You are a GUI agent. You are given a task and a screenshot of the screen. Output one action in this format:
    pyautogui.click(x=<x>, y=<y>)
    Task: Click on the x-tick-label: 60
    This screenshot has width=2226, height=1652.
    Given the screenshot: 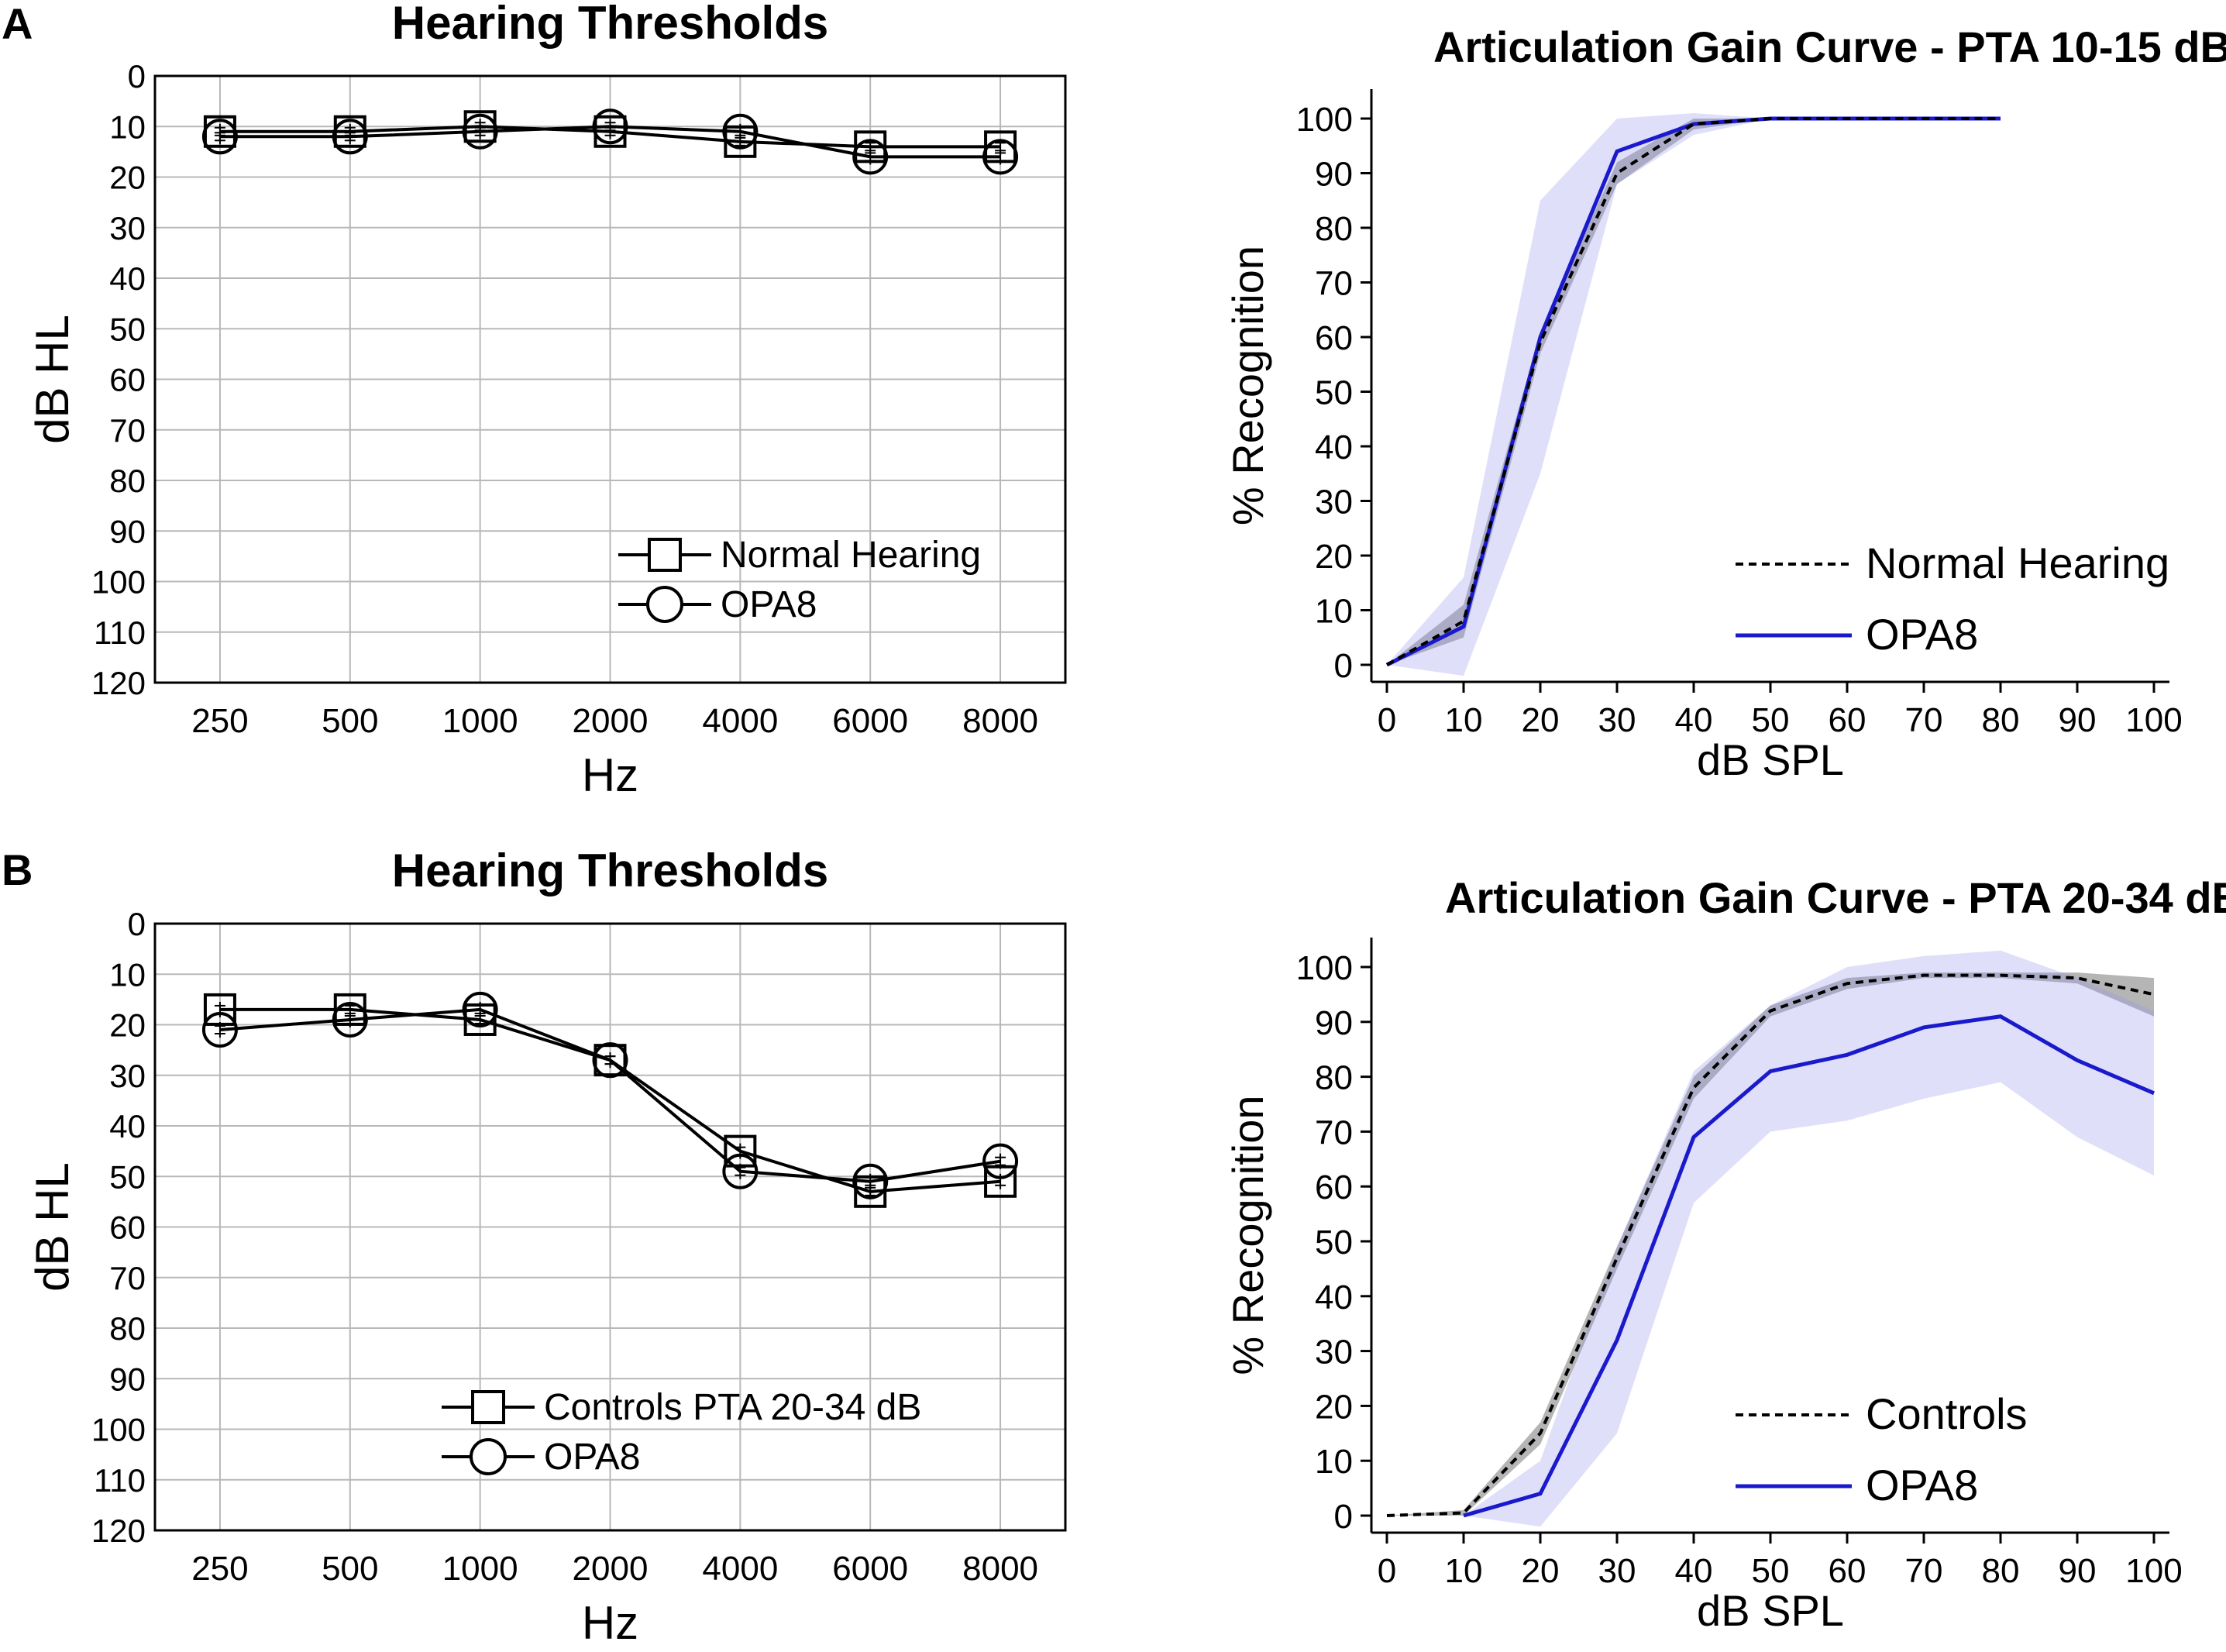 What is the action you would take?
    pyautogui.click(x=1847, y=1571)
    